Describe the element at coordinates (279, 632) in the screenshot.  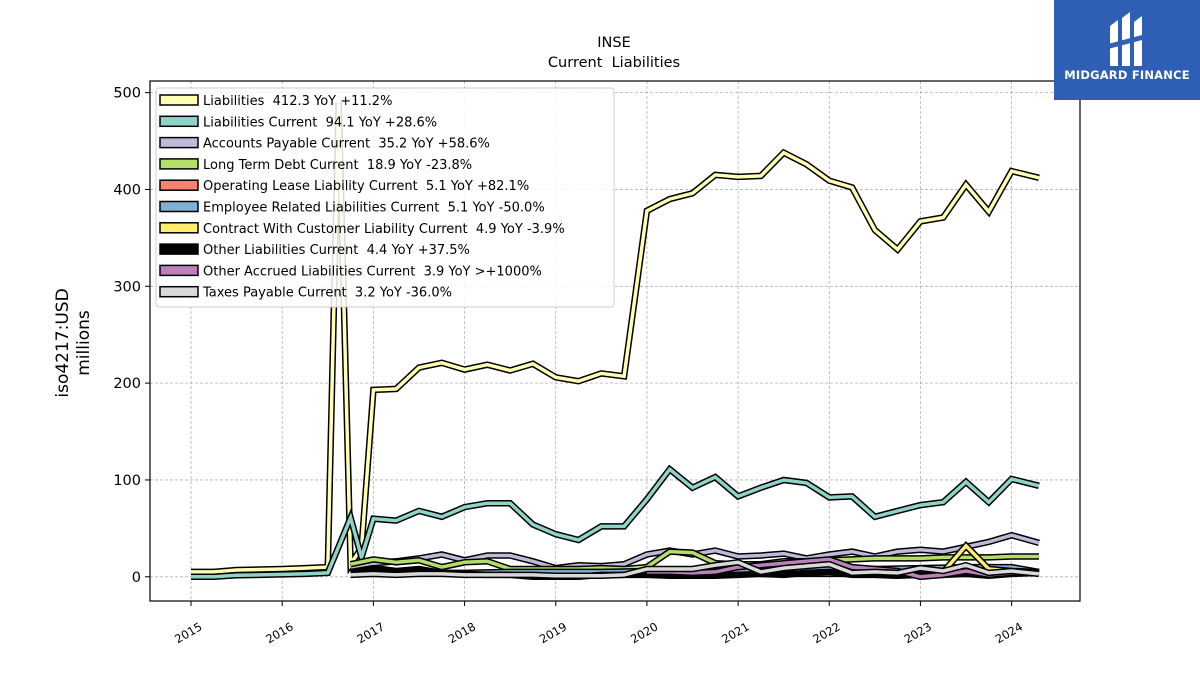
I see `x-tick-label: 2016` at that location.